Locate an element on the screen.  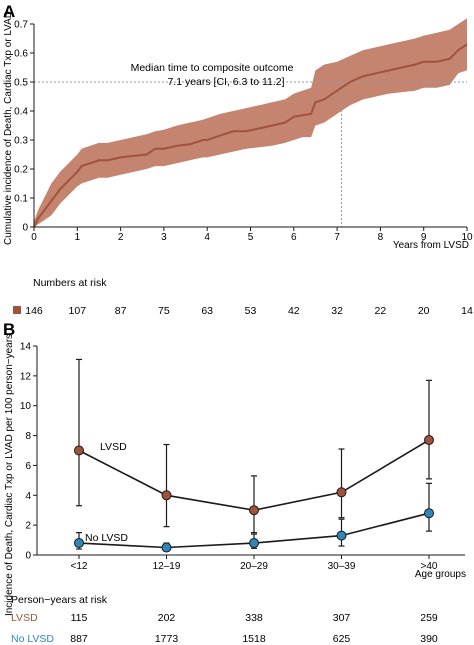
person-years-title: Person−years at risk is located at coordinates (59, 600).